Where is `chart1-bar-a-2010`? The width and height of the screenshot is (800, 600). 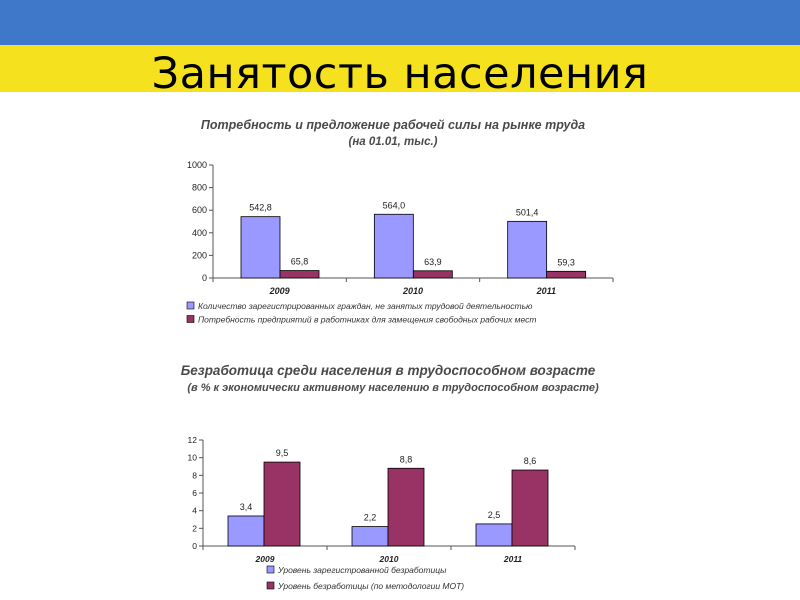
chart1-bar-a-2010 is located at coordinates (393, 246).